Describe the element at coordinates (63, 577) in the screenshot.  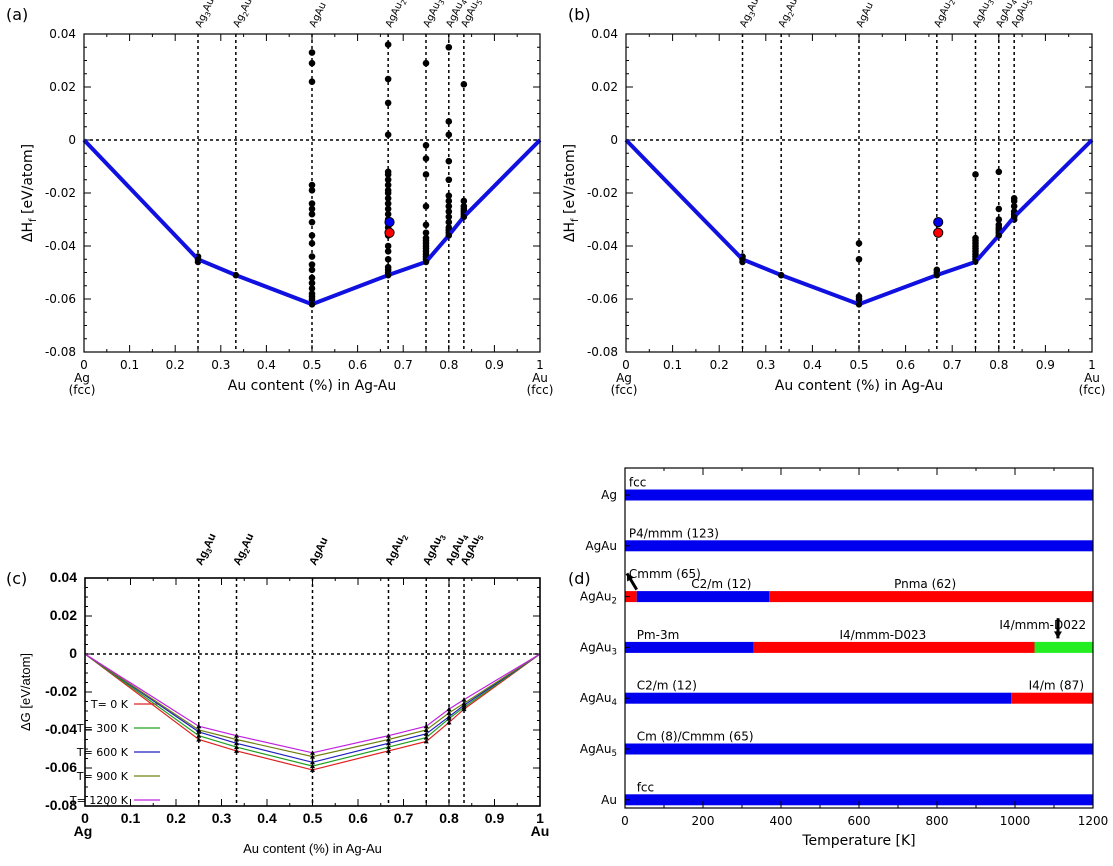
I see `y-tick-label: 0.04` at that location.